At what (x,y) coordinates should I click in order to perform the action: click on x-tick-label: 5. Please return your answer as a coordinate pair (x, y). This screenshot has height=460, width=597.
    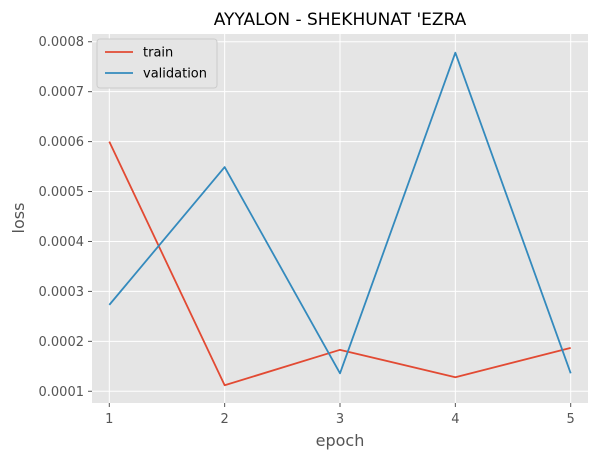
    Looking at the image, I should click on (571, 419).